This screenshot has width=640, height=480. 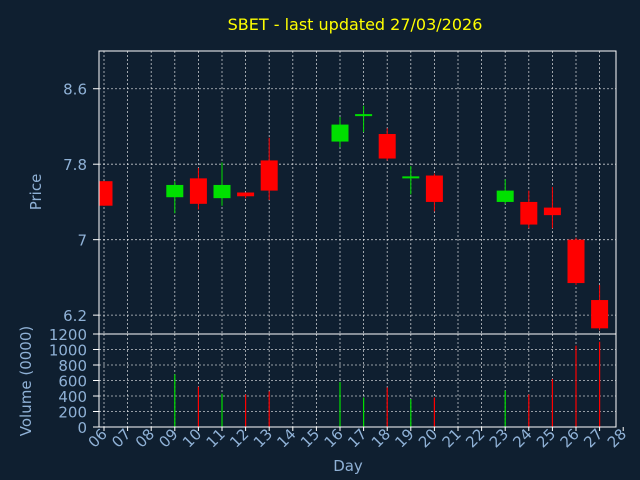 What do you see at coordinates (82, 241) in the screenshot?
I see `price-tick-label: 7` at bounding box center [82, 241].